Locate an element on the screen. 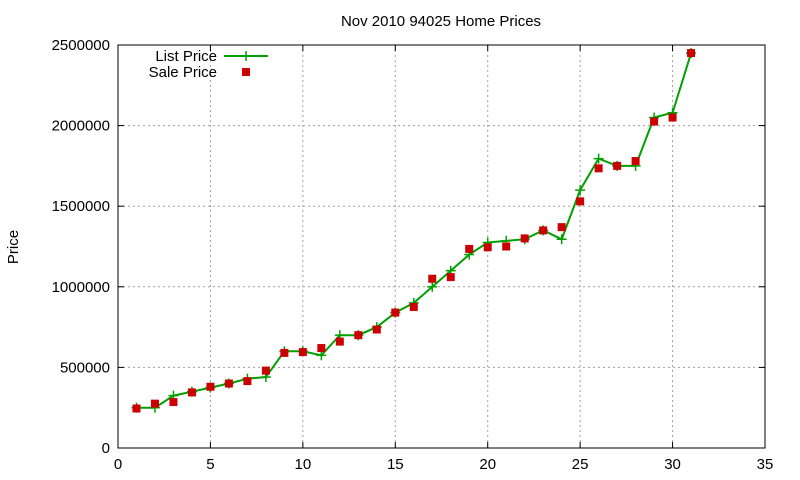  x-tick-label: 25 is located at coordinates (580, 464).